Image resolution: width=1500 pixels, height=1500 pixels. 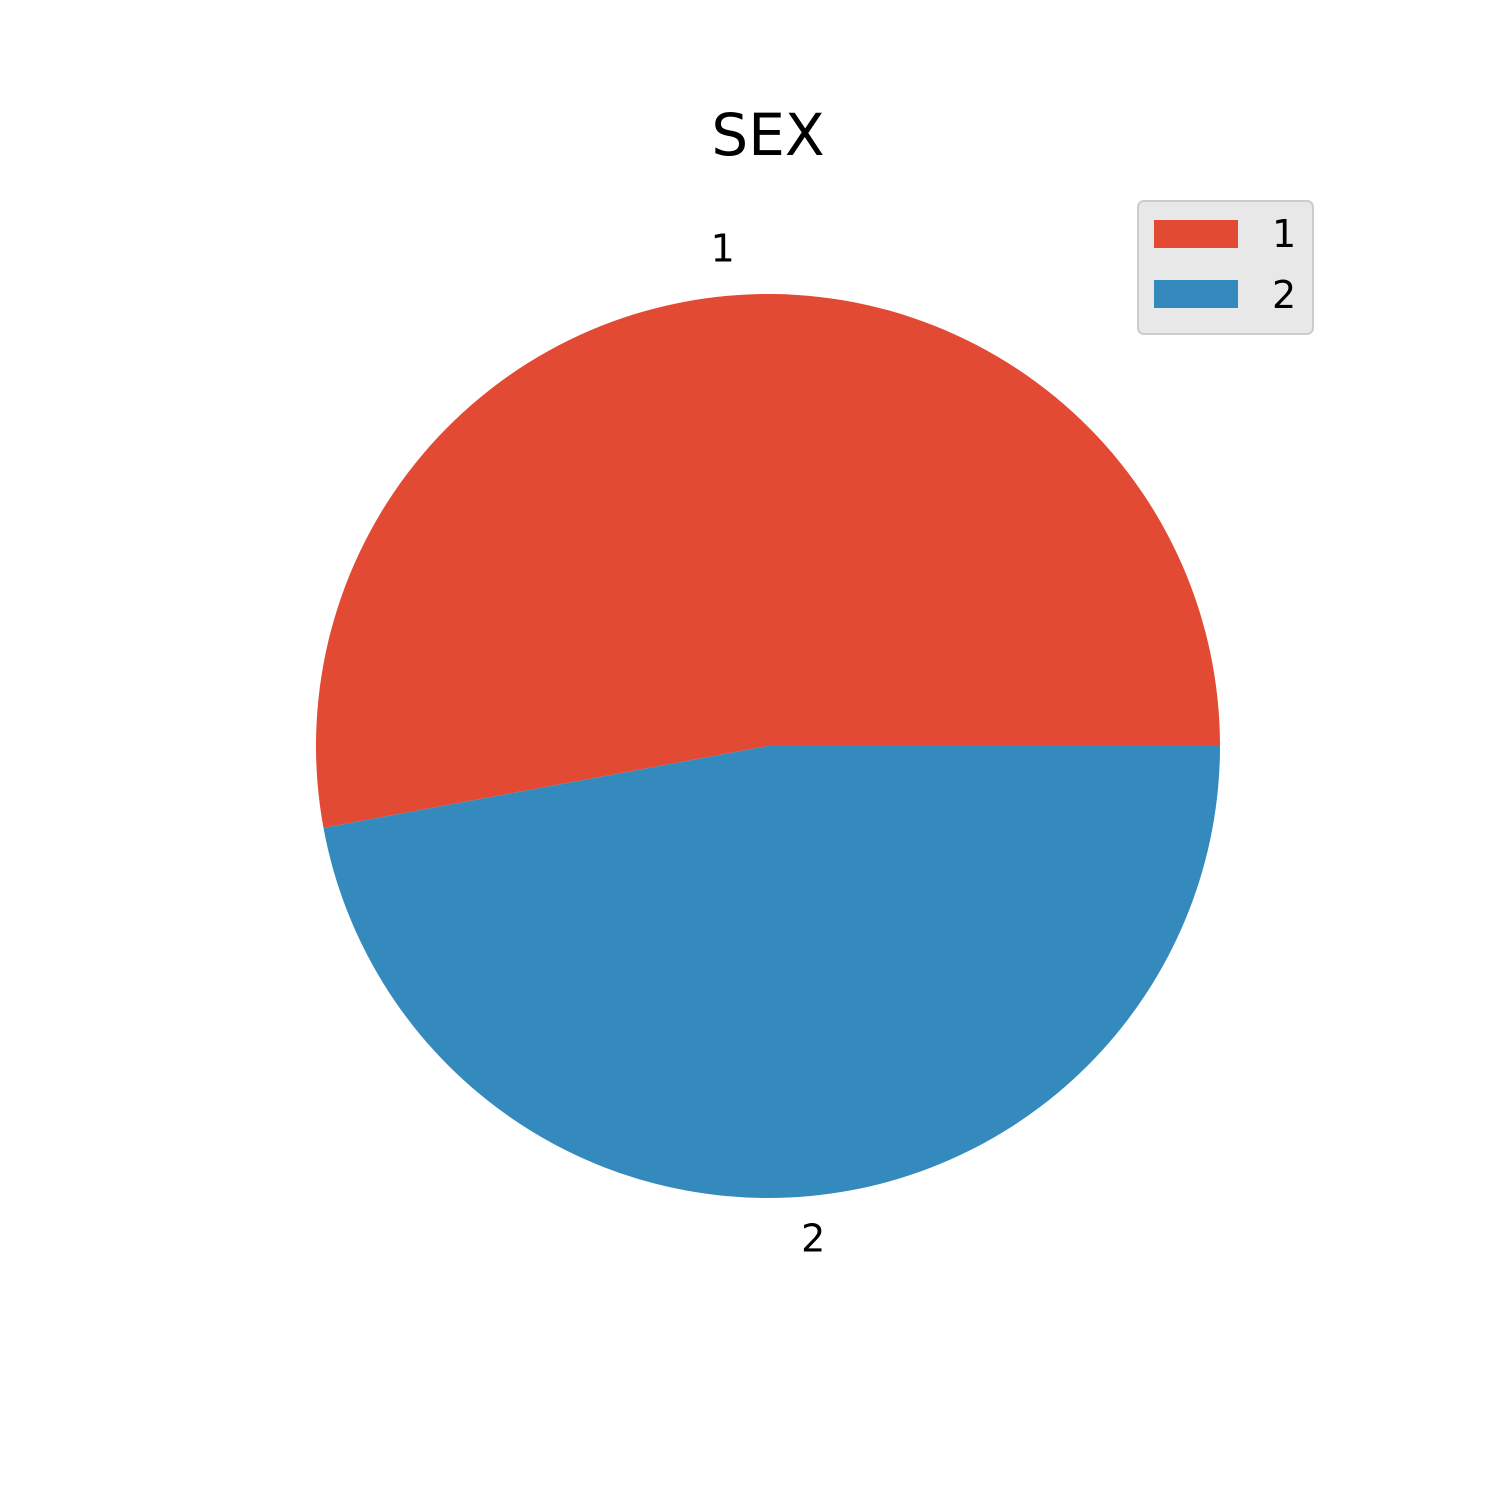 I want to click on pie-slice-labels: 12, so click(x=768, y=743).